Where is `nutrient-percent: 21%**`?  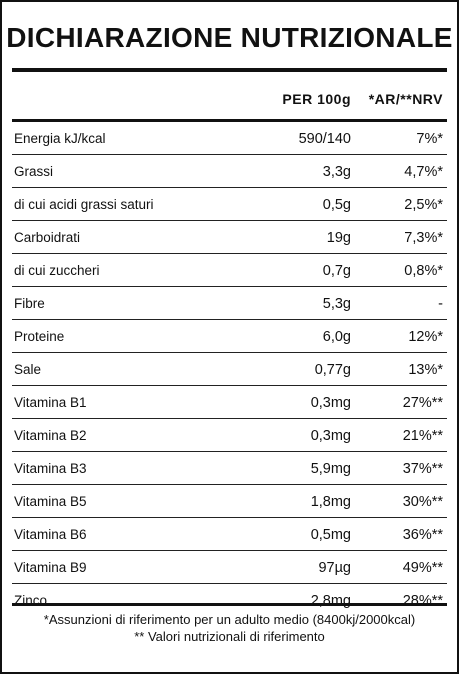 nutrient-percent: 21%** is located at coordinates (422, 436).